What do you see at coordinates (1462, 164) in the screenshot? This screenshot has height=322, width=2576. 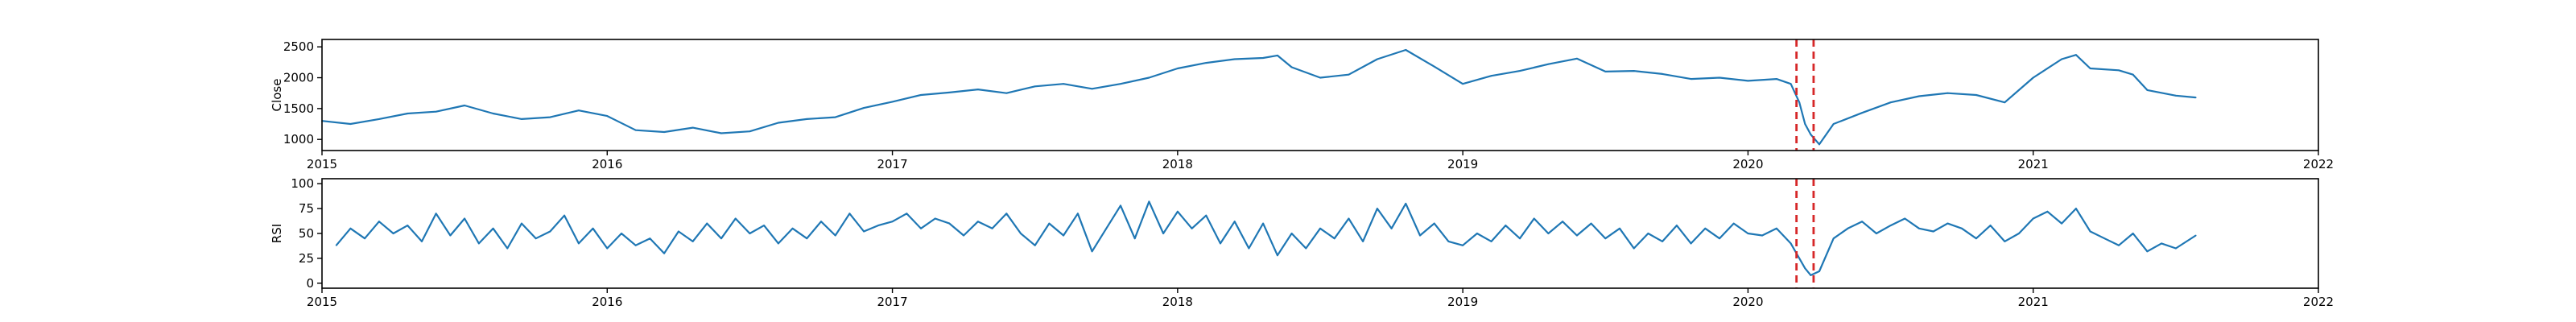 I see `close-x-tick-label: 2019` at bounding box center [1462, 164].